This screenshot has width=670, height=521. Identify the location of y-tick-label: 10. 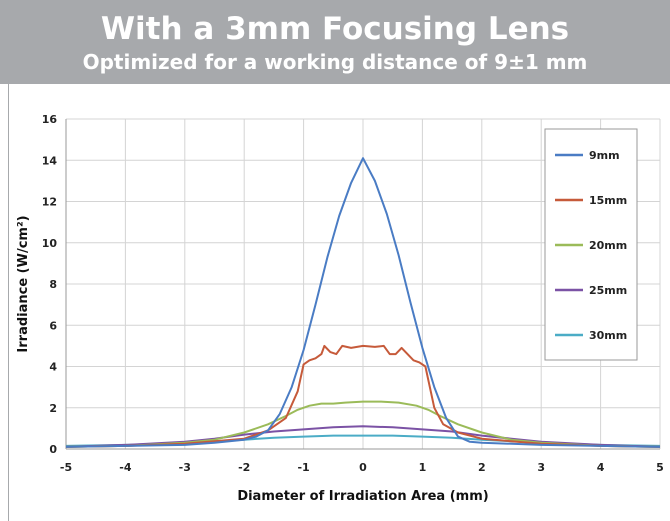
(50, 243).